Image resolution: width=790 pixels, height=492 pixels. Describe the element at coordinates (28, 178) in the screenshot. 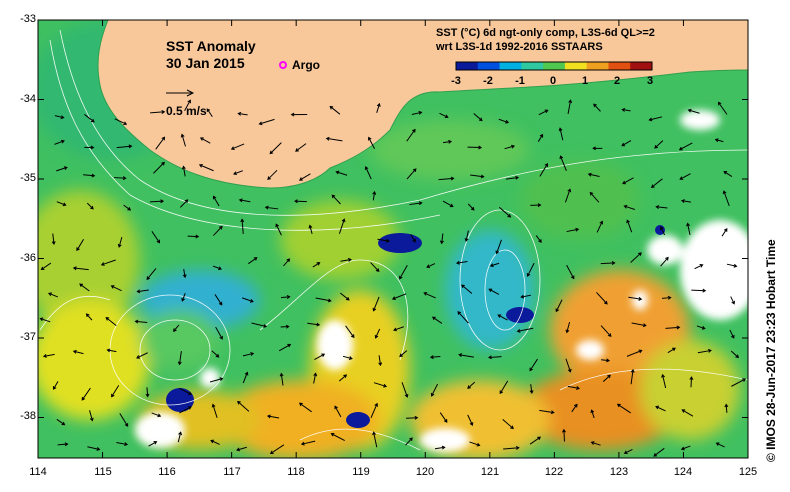

I see `y-tick-label: -35` at that location.